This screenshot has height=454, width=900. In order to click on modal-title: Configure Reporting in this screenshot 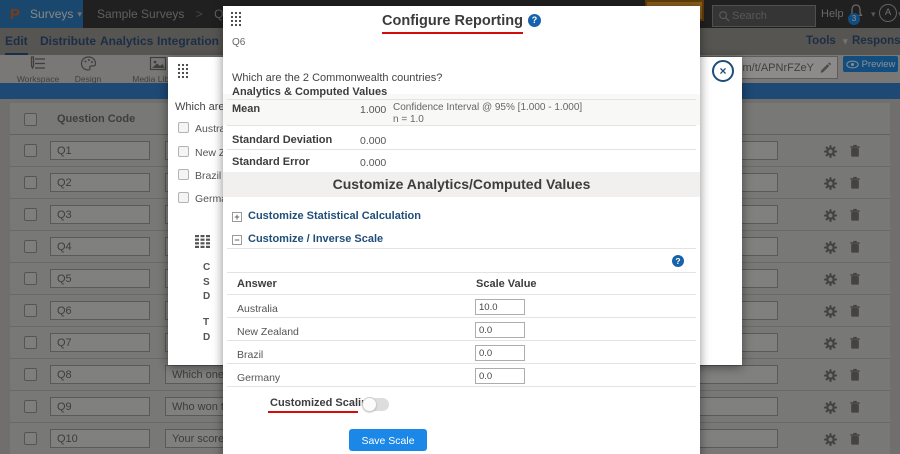, I will do `click(452, 23)`.